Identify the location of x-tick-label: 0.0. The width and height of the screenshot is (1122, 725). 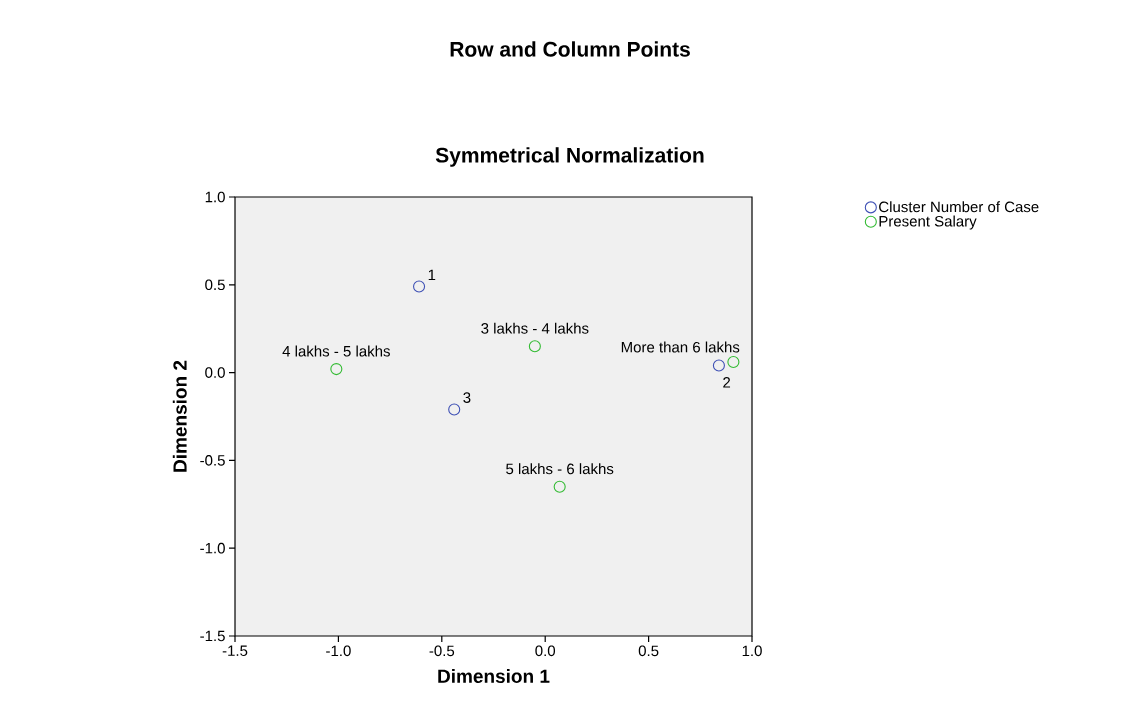
(545, 651).